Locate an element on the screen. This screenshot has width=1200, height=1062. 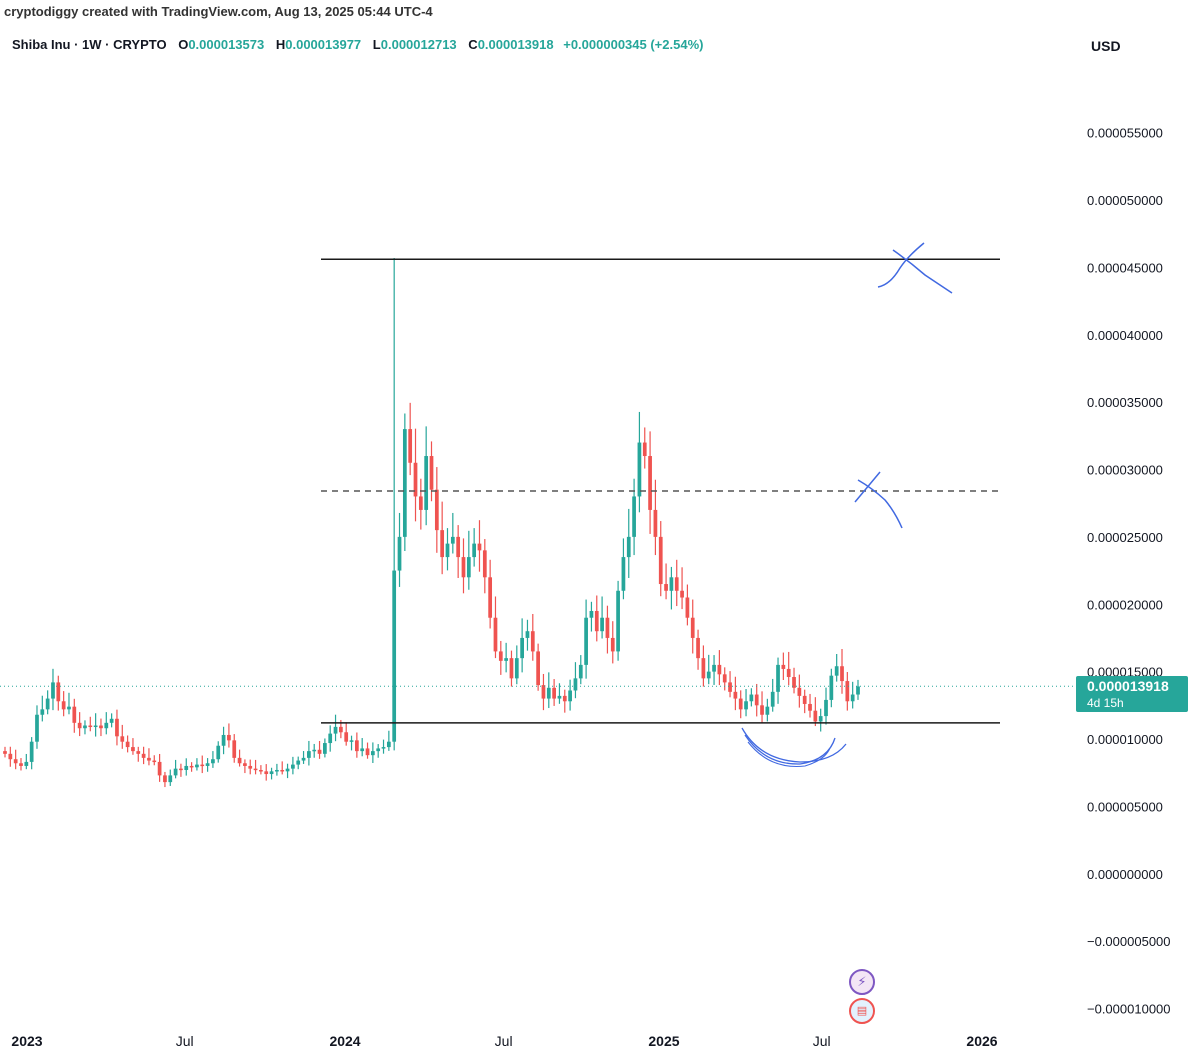
y-tick-label: −0.000005000 is located at coordinates (1129, 941).